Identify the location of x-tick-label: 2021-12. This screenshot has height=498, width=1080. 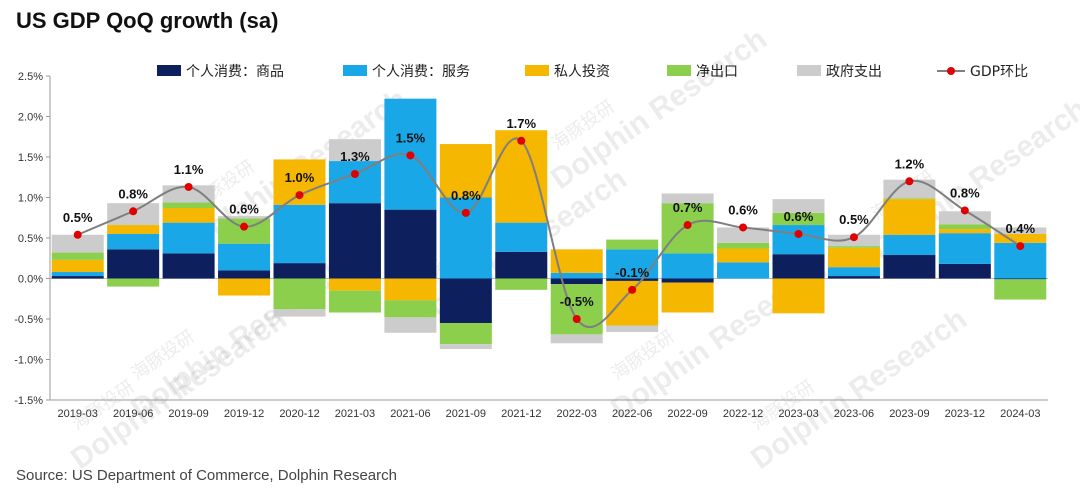
(521, 414).